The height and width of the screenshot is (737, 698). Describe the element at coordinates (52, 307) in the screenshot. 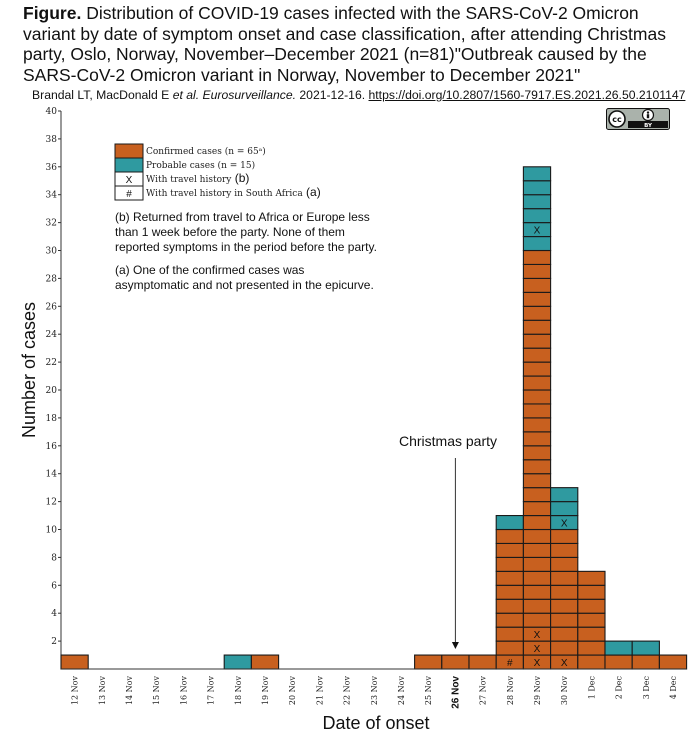

I see `y-tick-label: 26` at that location.